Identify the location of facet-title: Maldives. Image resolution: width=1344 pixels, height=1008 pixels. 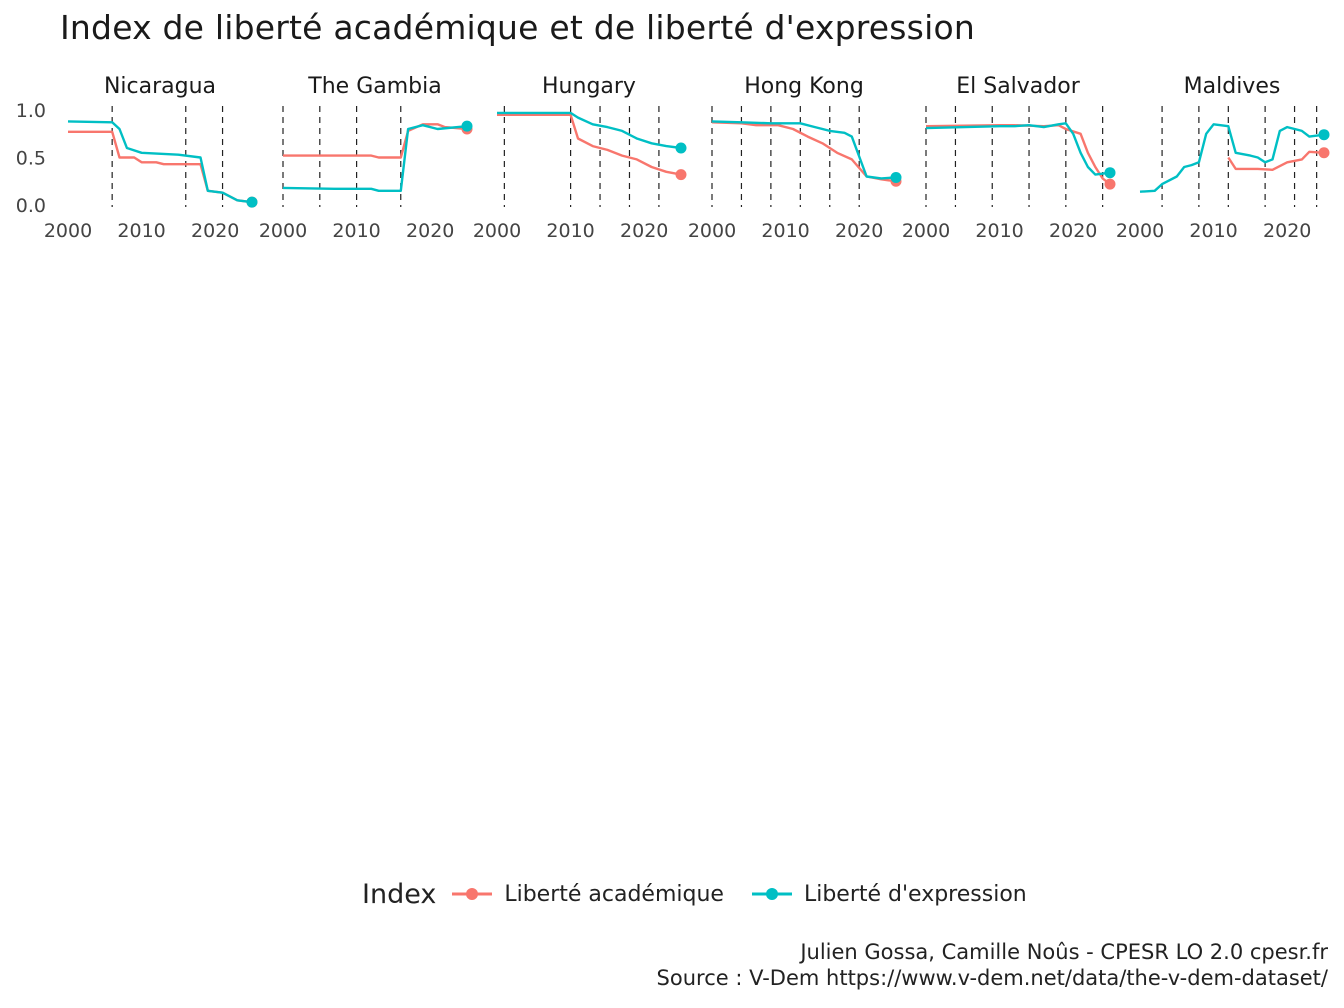
(1232, 86).